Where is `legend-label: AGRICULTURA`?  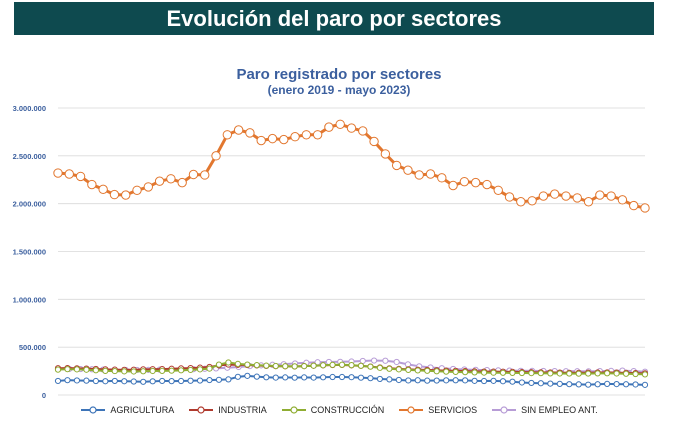 legend-label: AGRICULTURA is located at coordinates (142, 410).